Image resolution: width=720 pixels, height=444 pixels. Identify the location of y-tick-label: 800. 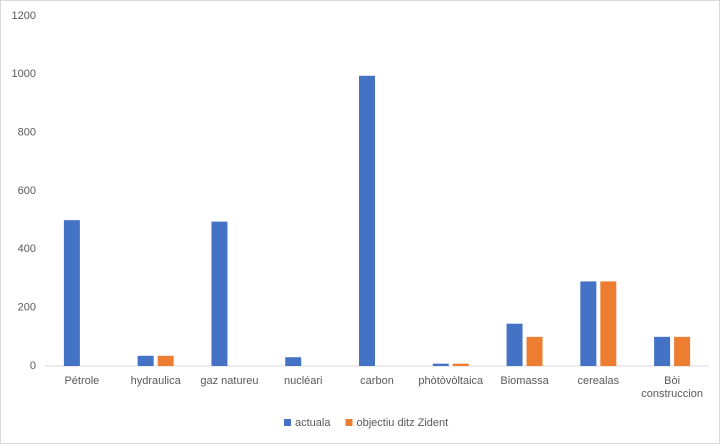
(27, 133).